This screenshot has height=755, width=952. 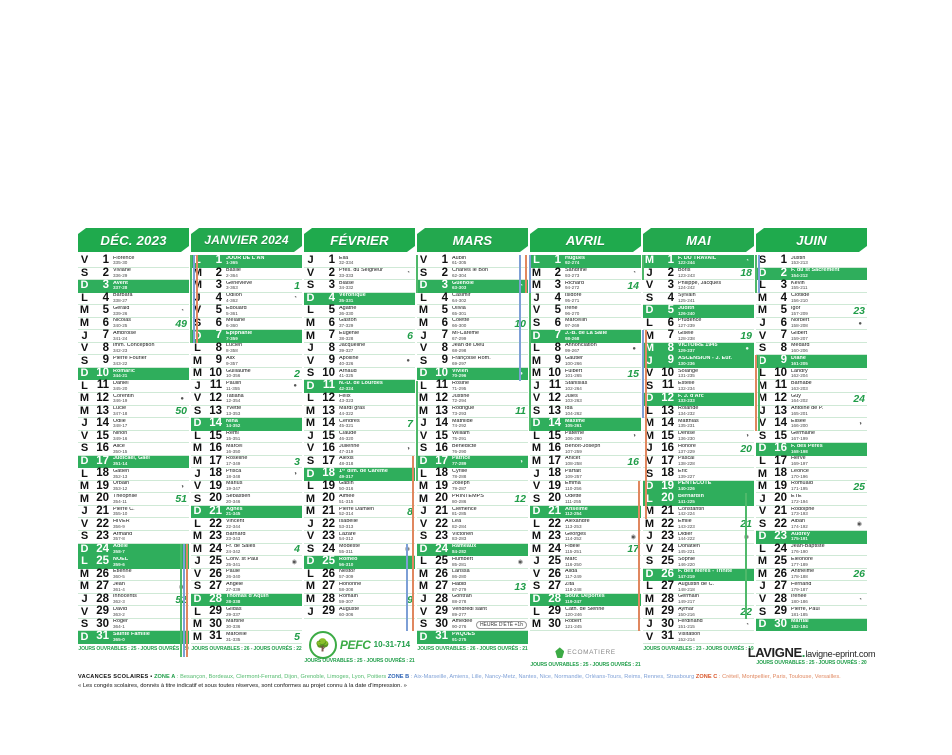 I want to click on day-row: V 17 Pascal 138-228, so click(x=698, y=462).